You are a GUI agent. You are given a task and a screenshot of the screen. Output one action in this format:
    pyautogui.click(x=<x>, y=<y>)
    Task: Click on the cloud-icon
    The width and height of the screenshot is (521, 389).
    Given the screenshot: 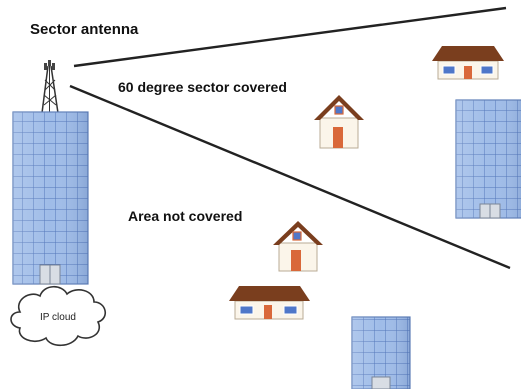 What is the action you would take?
    pyautogui.click(x=58, y=316)
    